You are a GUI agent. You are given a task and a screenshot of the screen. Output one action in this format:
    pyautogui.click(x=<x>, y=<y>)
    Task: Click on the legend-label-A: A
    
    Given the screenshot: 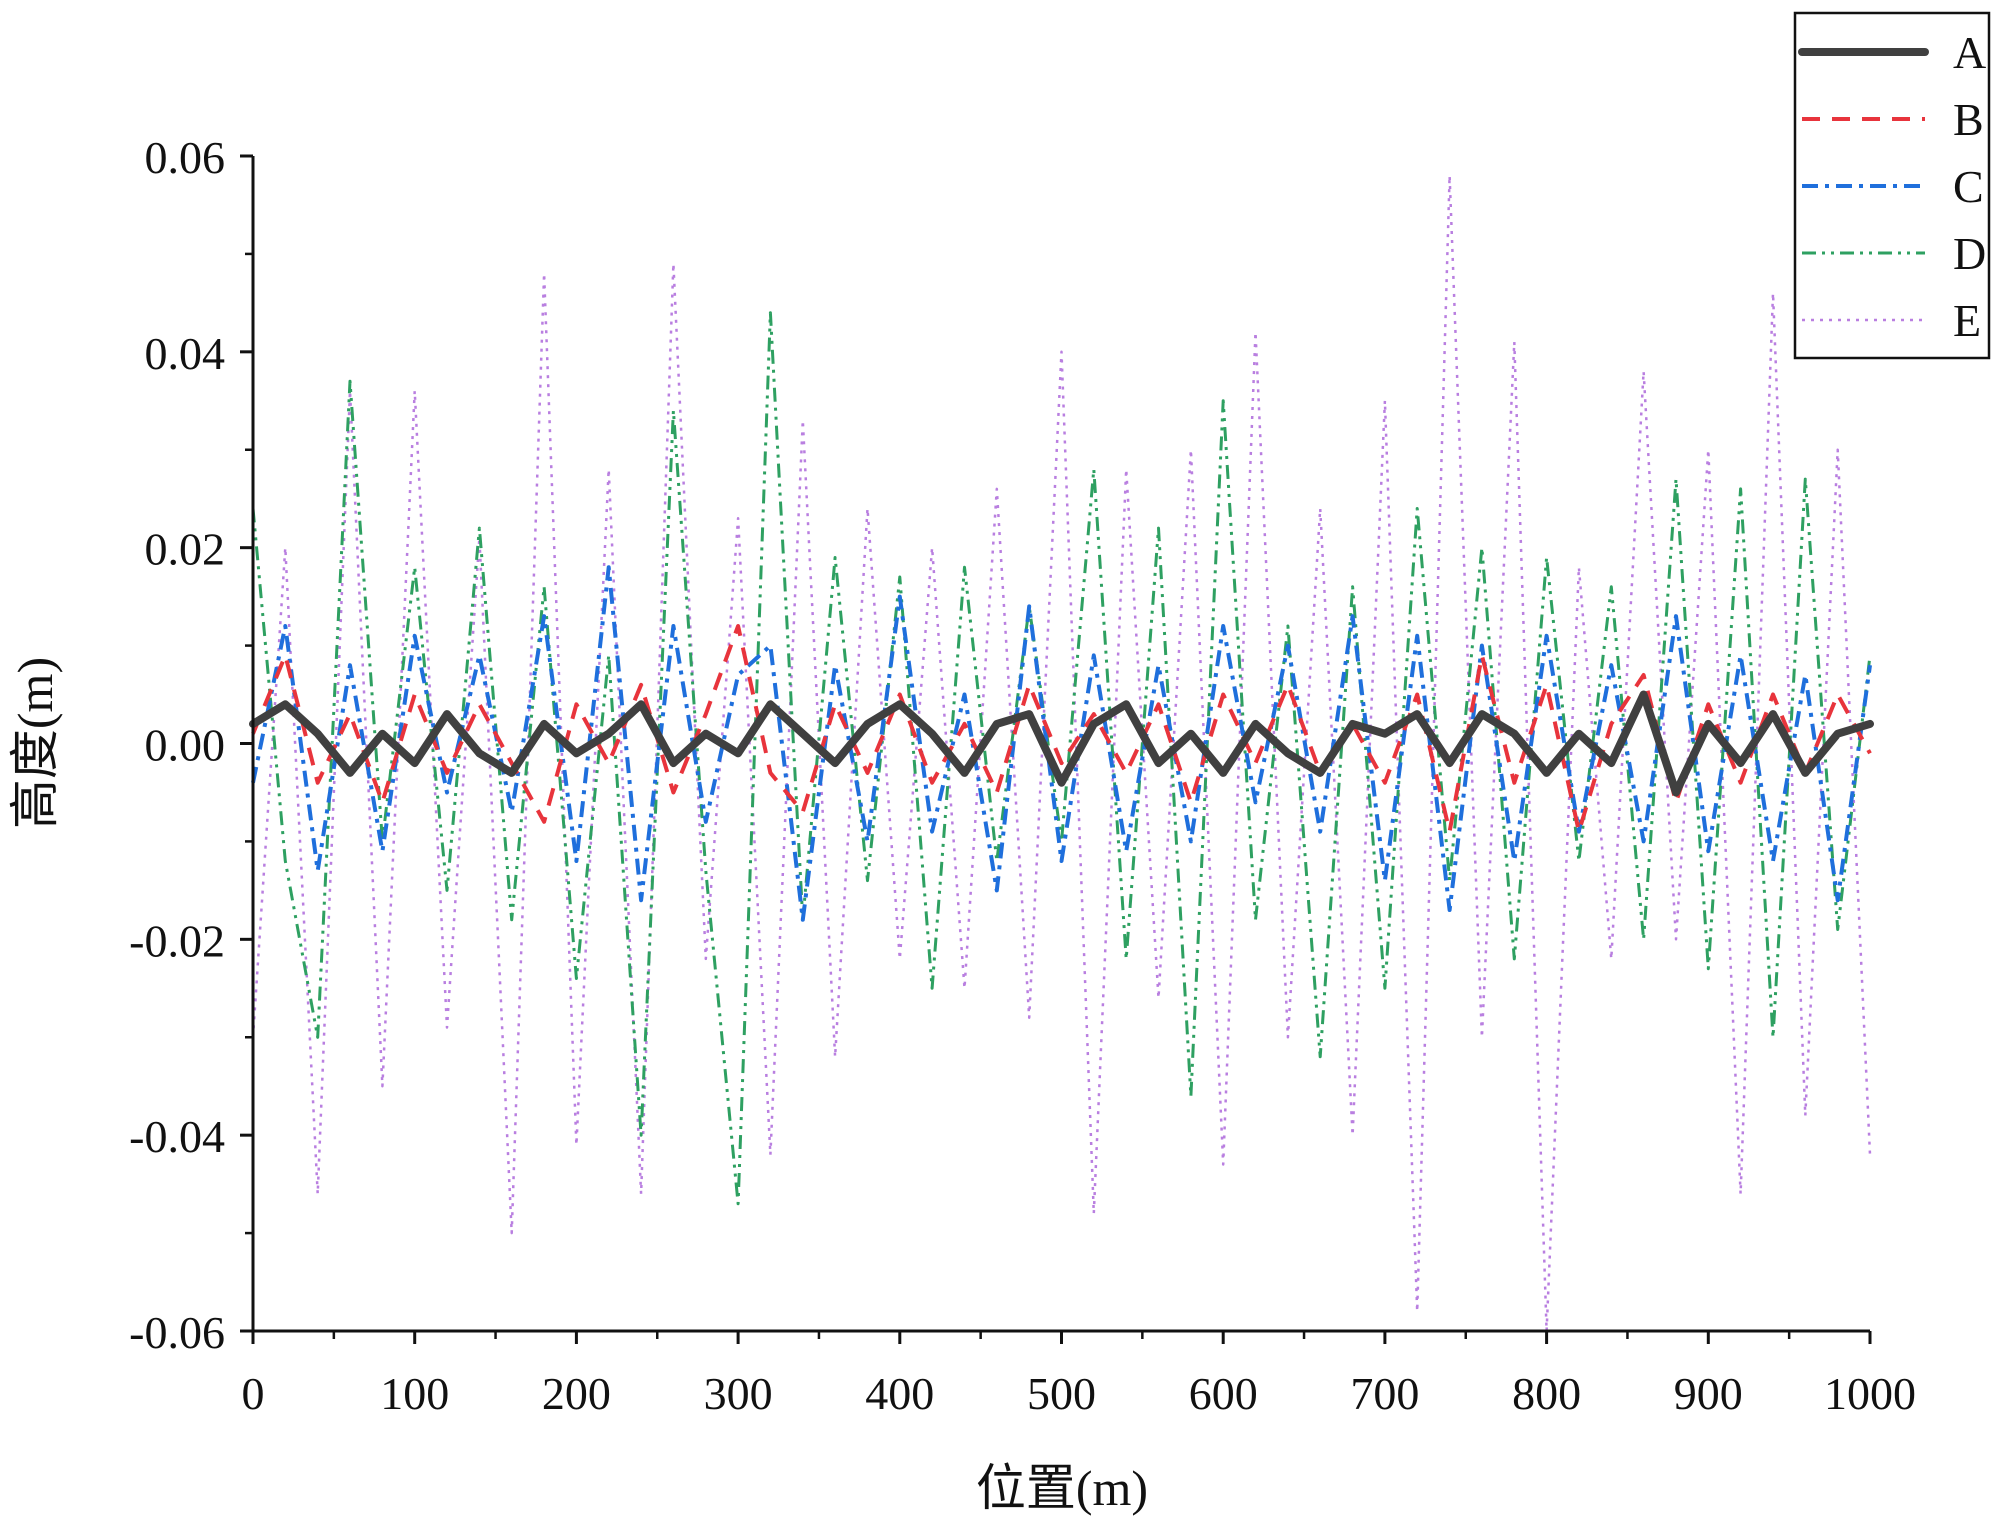 What is the action you would take?
    pyautogui.click(x=1969, y=52)
    